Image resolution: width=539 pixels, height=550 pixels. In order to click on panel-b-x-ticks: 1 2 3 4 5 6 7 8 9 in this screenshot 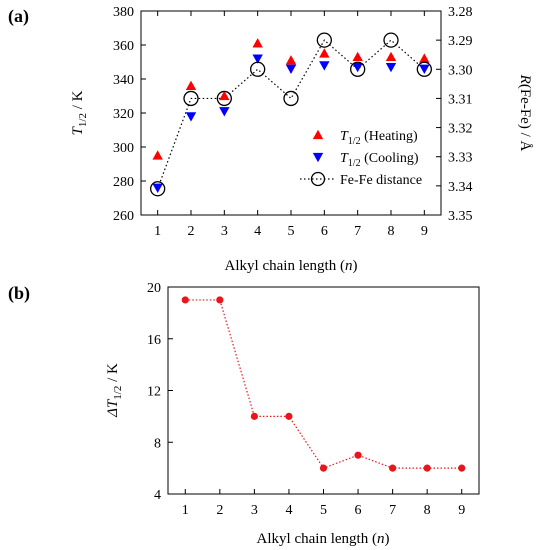, I will do `click(323, 503)`.